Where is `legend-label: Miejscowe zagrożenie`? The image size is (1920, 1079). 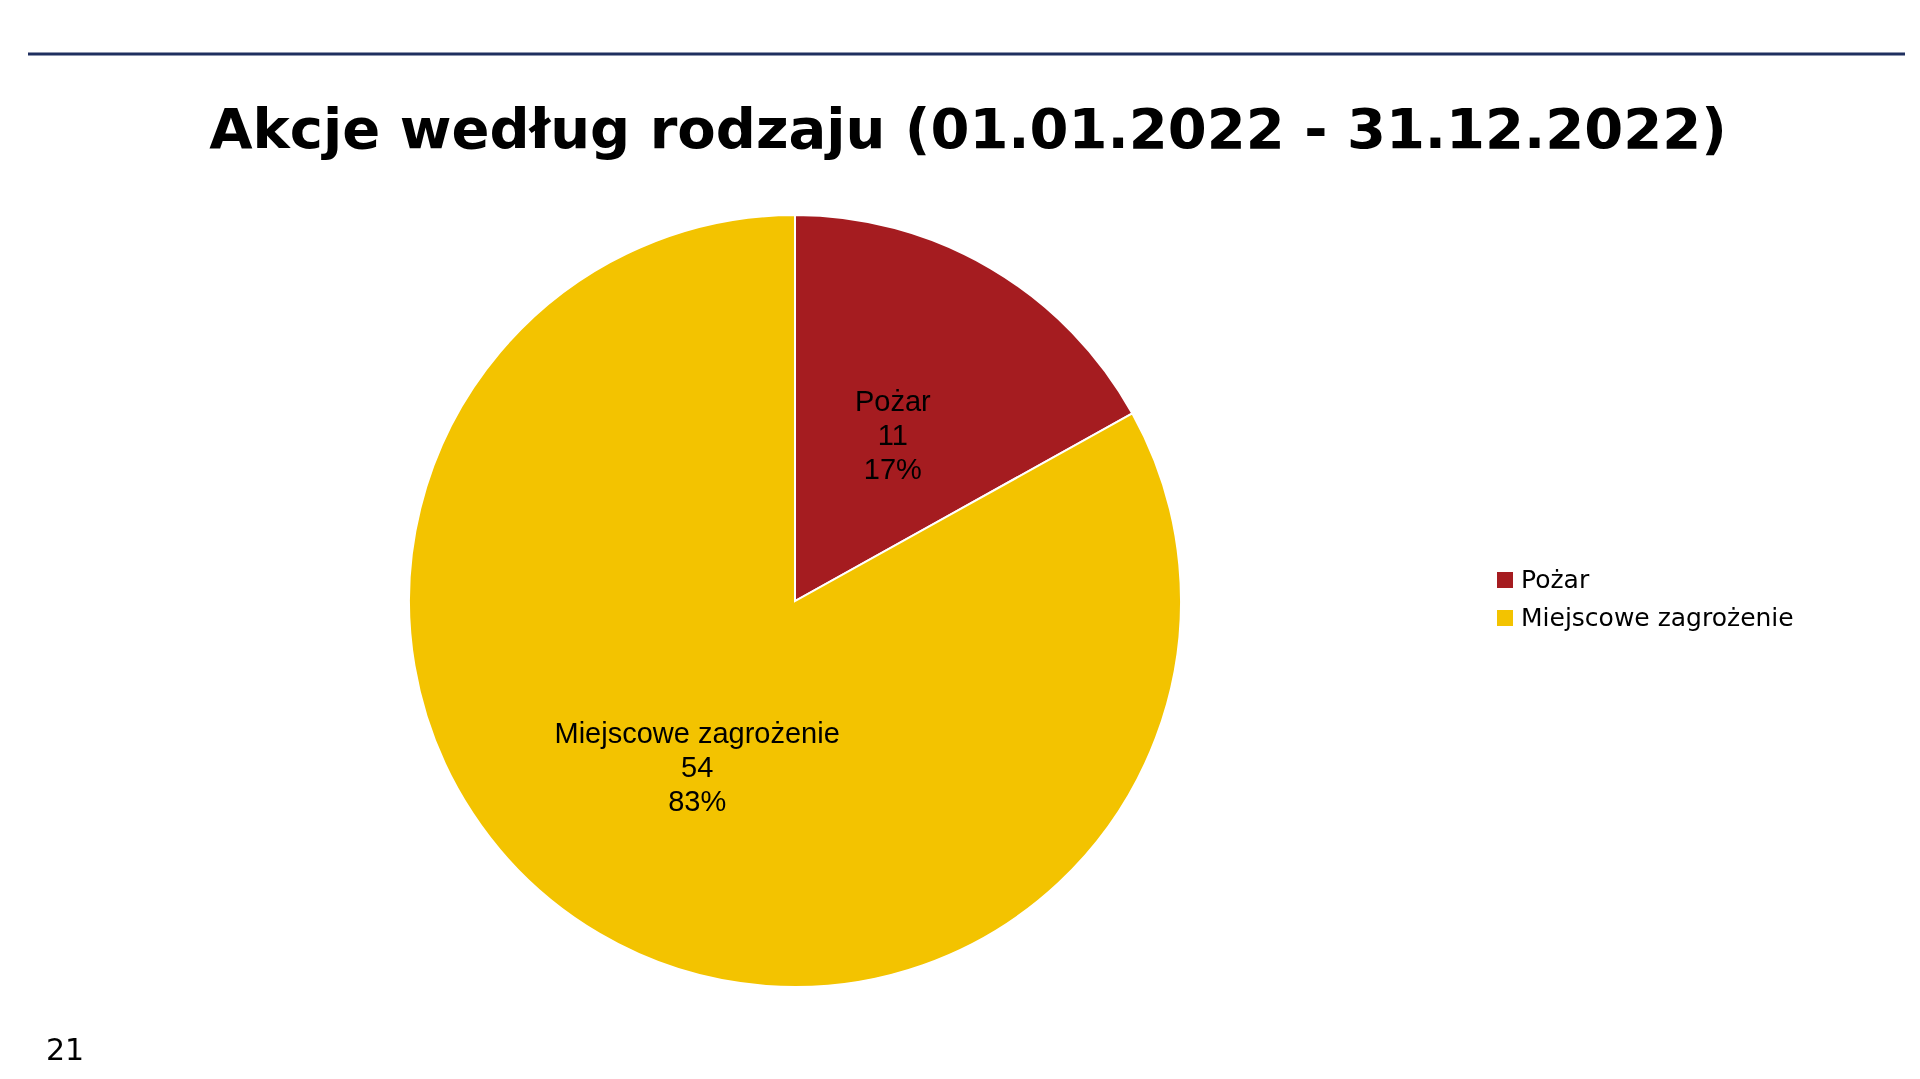
legend-label: Miejscowe zagrożenie is located at coordinates (1657, 617).